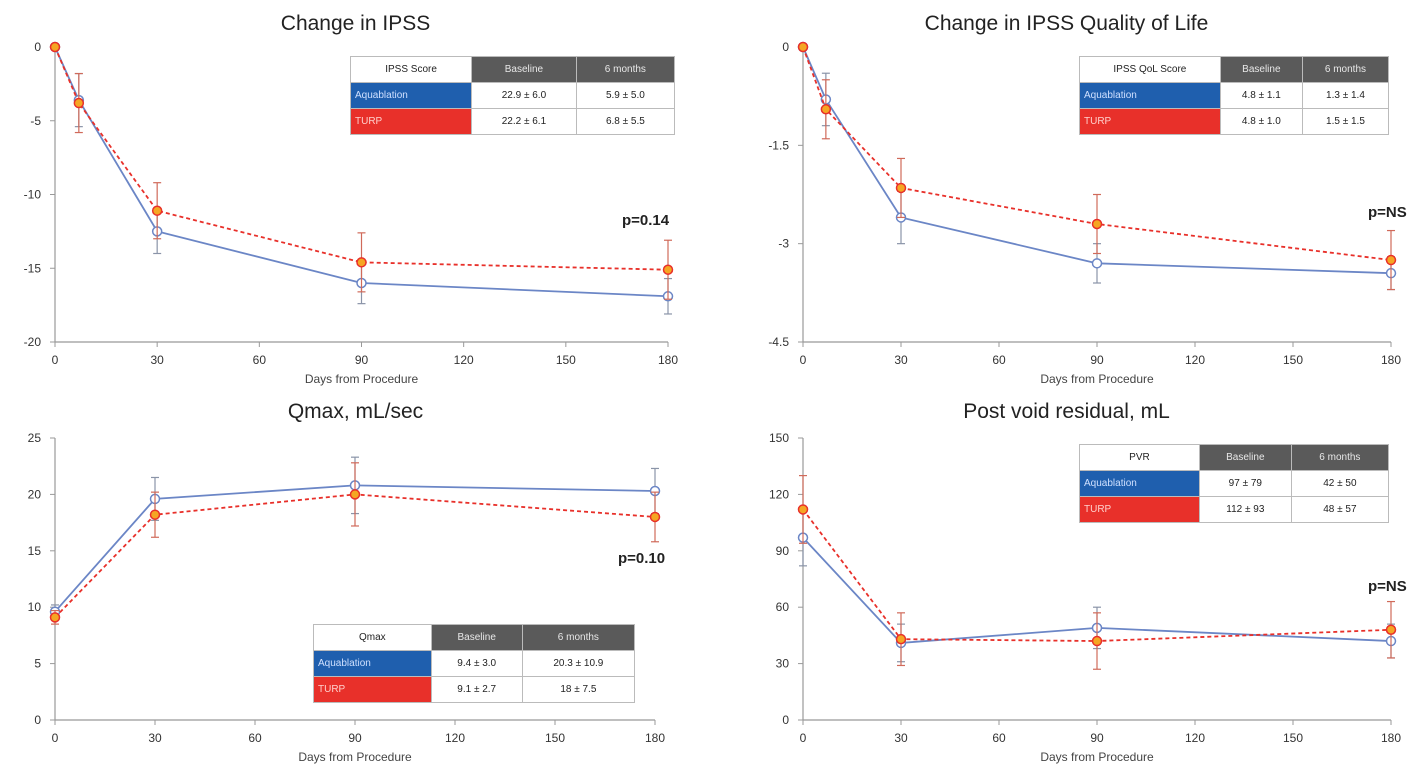 The width and height of the screenshot is (1422, 775). What do you see at coordinates (1261, 95) in the screenshot?
I see `table-cell: 4.8 ± 1.1` at bounding box center [1261, 95].